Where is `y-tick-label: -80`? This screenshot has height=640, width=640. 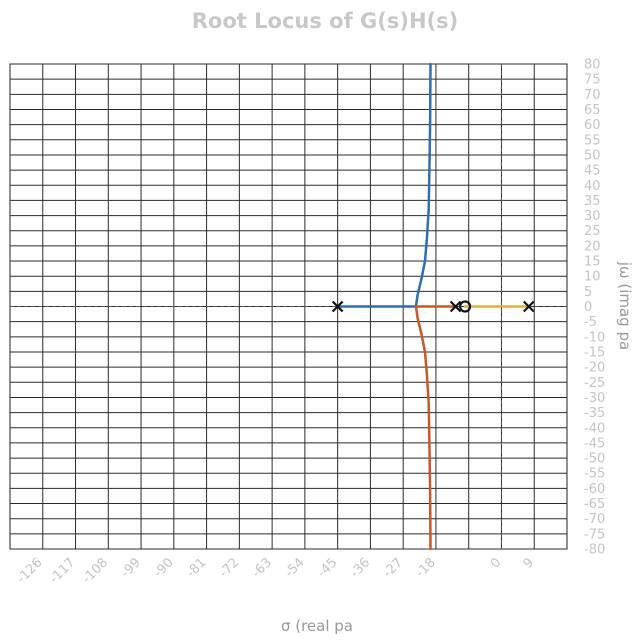
y-tick-label: -80 is located at coordinates (594, 550).